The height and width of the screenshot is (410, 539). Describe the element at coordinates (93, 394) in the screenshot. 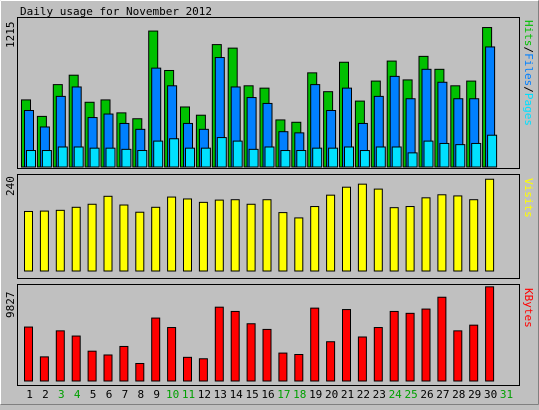

I see `day-label-5: 5` at that location.